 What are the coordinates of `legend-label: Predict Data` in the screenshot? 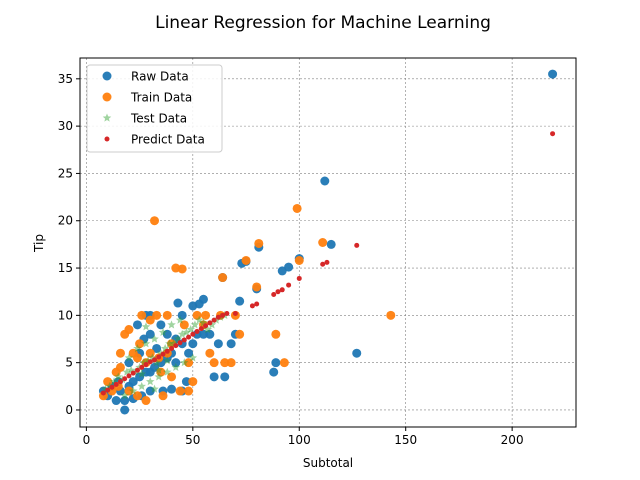 It's located at (168, 140).